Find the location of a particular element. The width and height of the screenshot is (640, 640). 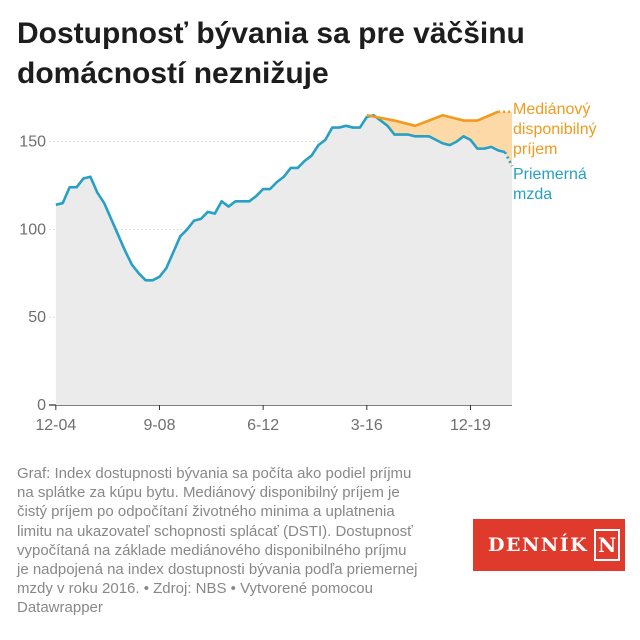

y-tick-label: 100 is located at coordinates (32, 229).